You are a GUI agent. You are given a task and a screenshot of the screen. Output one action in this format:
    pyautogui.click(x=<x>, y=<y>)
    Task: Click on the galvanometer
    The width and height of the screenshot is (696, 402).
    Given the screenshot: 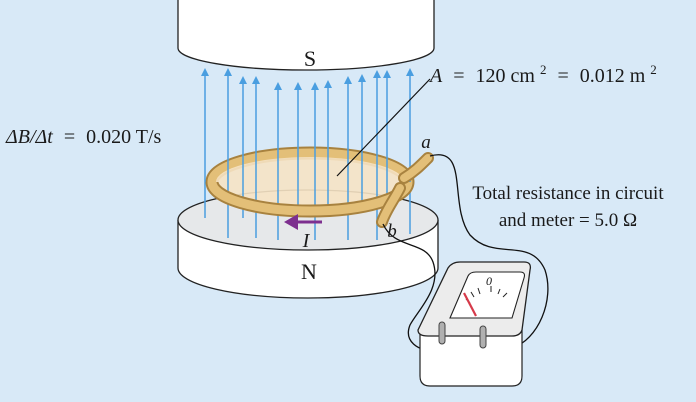 What is the action you would take?
    pyautogui.click(x=474, y=324)
    